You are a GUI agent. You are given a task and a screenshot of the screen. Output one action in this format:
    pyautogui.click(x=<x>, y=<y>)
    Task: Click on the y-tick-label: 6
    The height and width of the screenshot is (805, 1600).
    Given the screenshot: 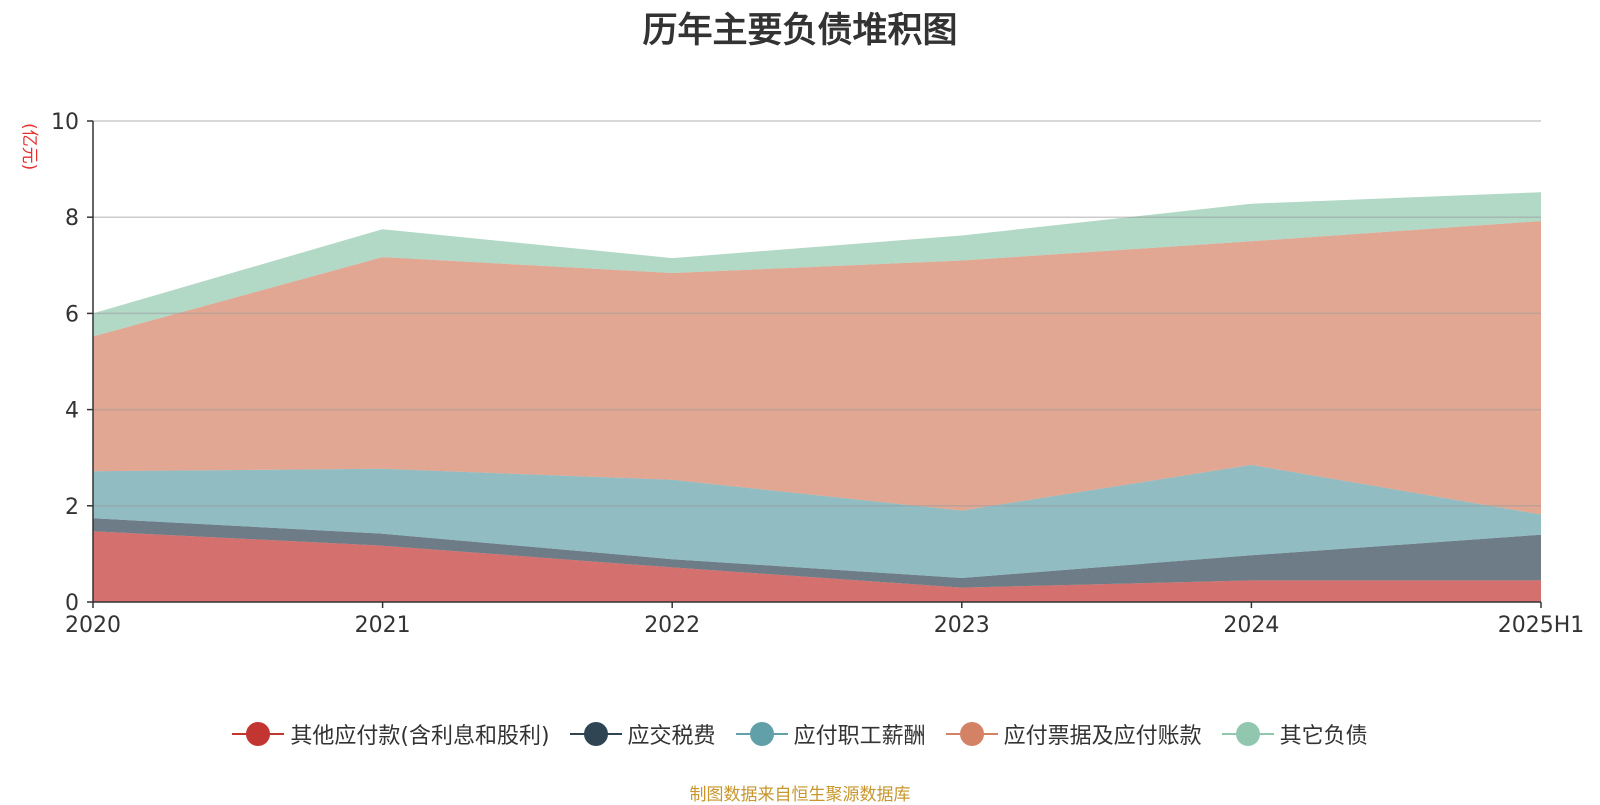 What is the action you would take?
    pyautogui.click(x=72, y=314)
    